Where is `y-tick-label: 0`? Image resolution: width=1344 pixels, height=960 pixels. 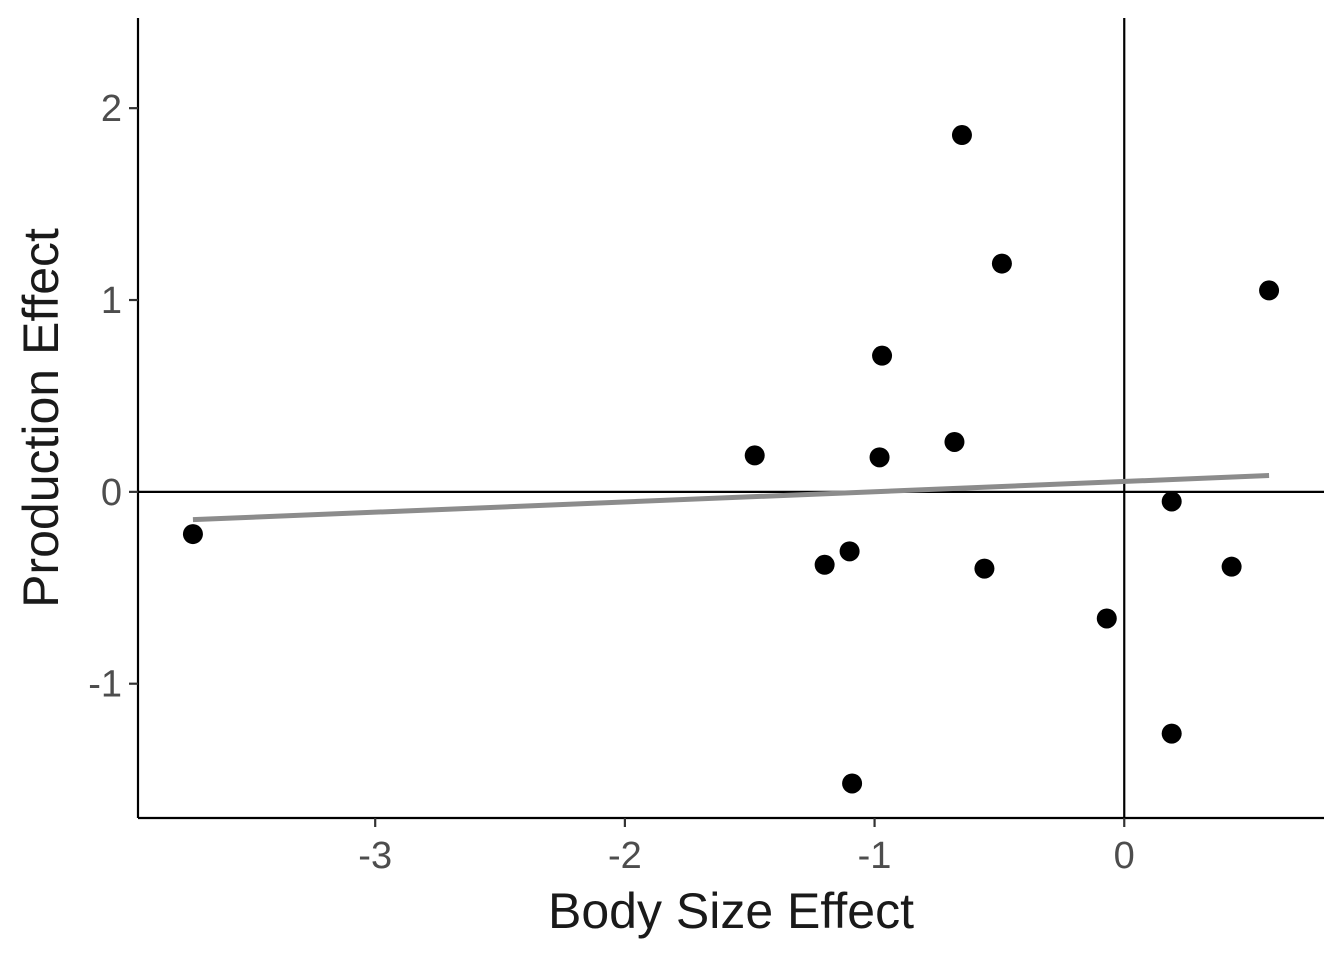 y-tick-label: 0 is located at coordinates (111, 493).